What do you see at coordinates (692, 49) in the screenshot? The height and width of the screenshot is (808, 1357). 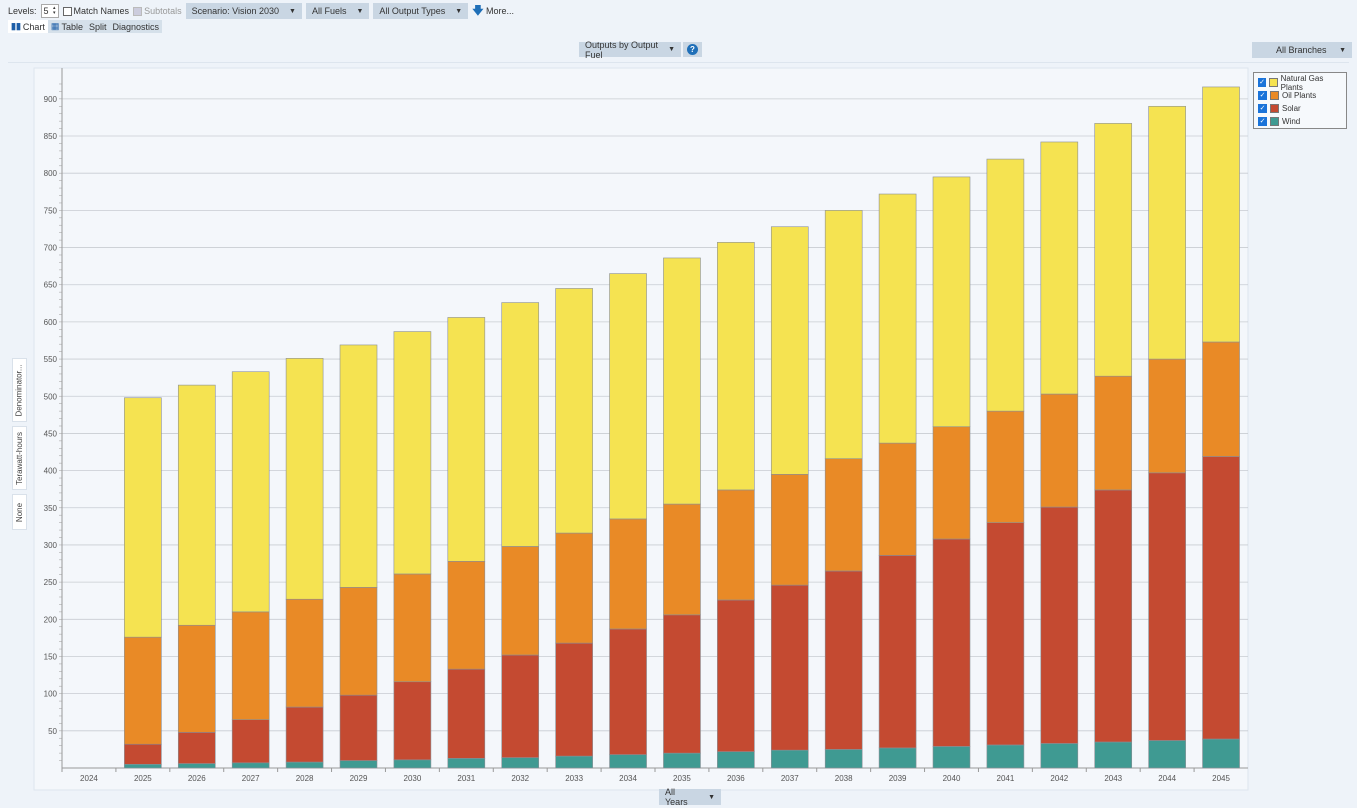 I see `help-button: ?` at bounding box center [692, 49].